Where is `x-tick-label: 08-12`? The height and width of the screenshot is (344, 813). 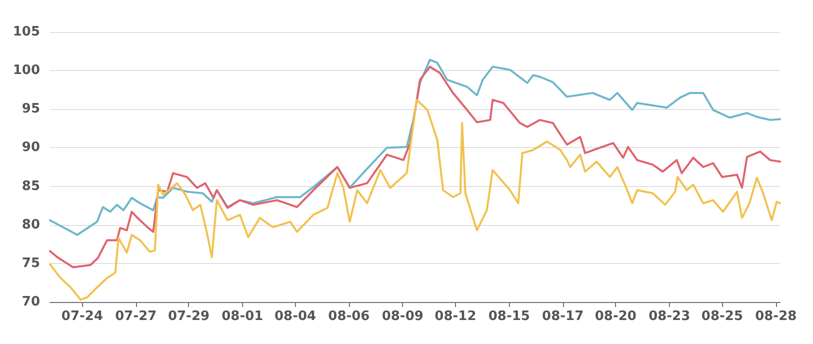 x-tick-label: 08-12 is located at coordinates (455, 316).